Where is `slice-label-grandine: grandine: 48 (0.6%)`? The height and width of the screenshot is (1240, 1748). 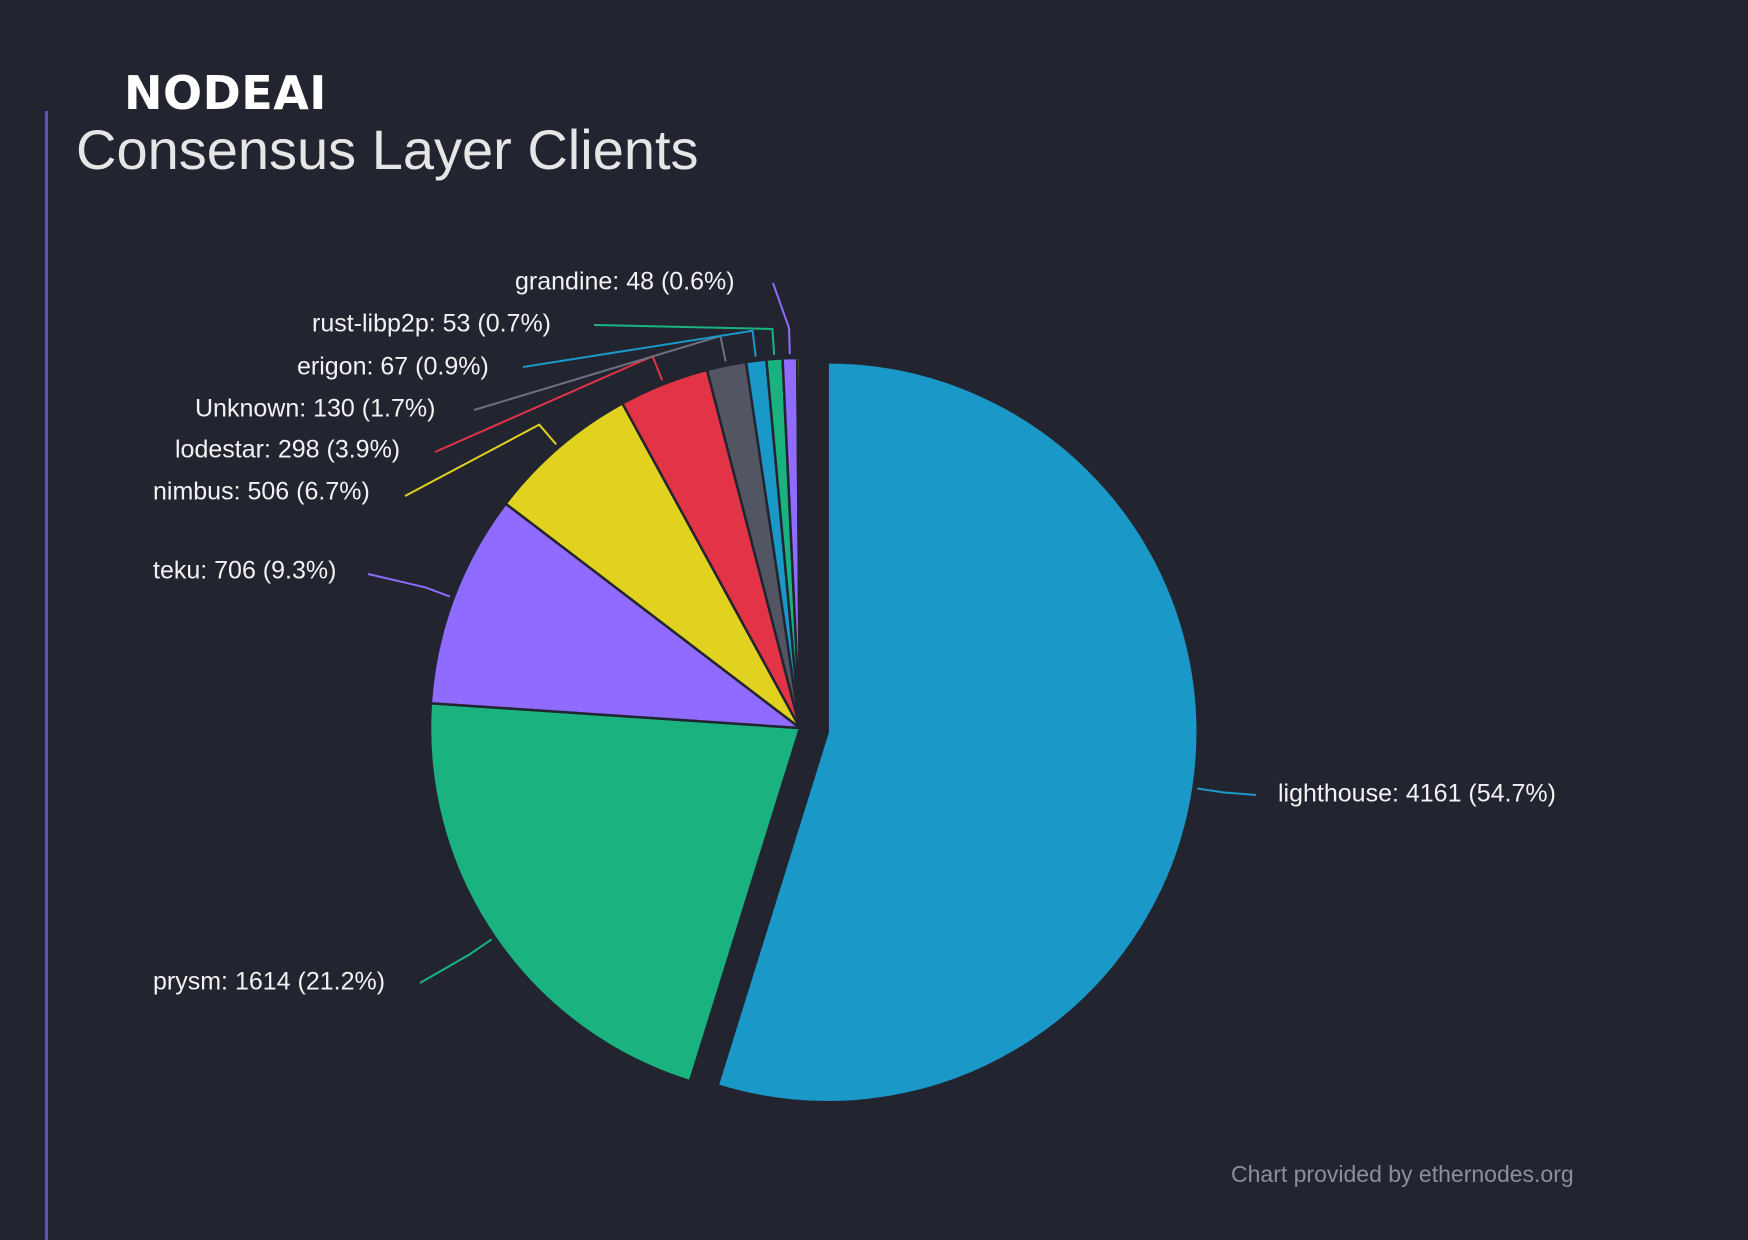 slice-label-grandine: grandine: 48 (0.6%) is located at coordinates (625, 282).